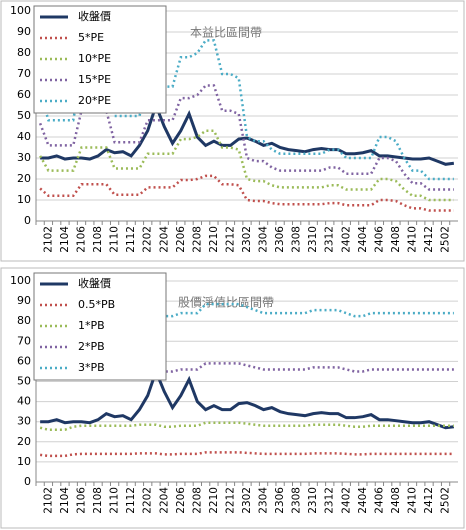 The image size is (466, 530). Describe the element at coordinates (226, 302) in the screenshot. I see `chart-title: 股價淨值比區間帶` at that location.